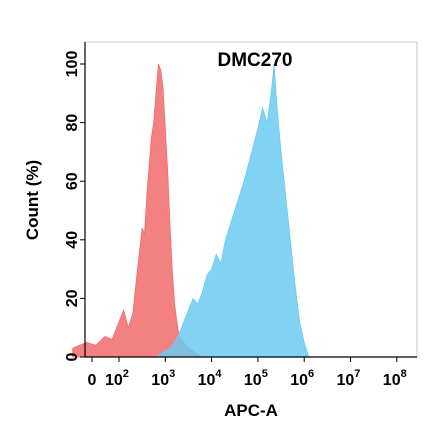  I want to click on x-tick-label: 10⁵, so click(256, 378).